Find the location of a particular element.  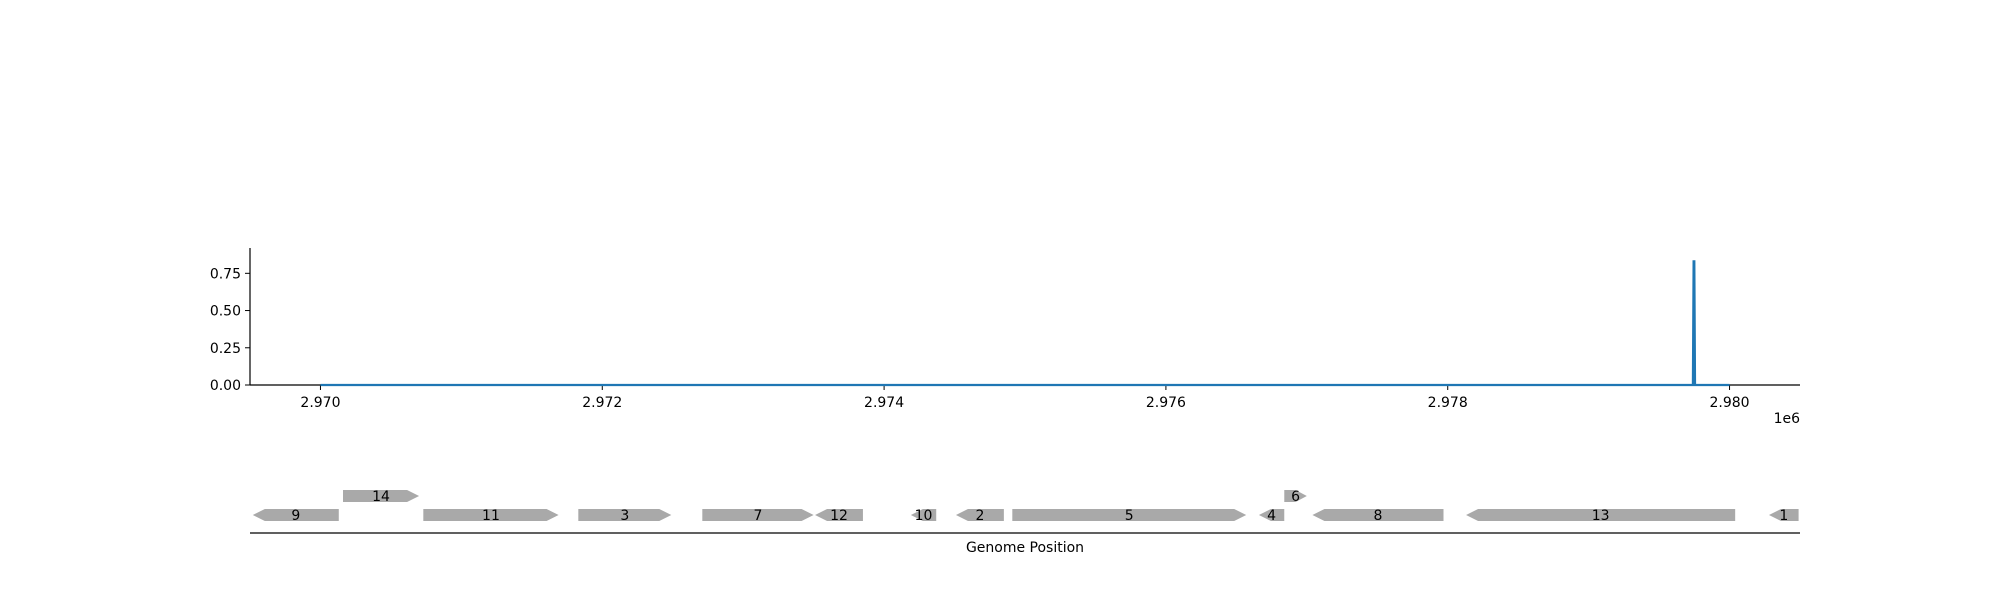

gene-label-1: 1 is located at coordinates (1783, 516).